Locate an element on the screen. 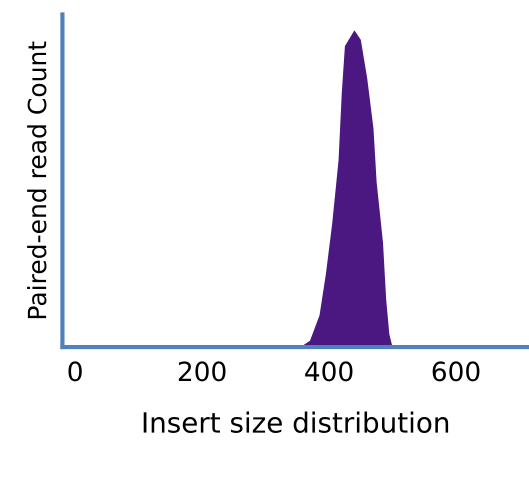 This screenshot has height=482, width=529. x-tick-label: 200 is located at coordinates (202, 371).